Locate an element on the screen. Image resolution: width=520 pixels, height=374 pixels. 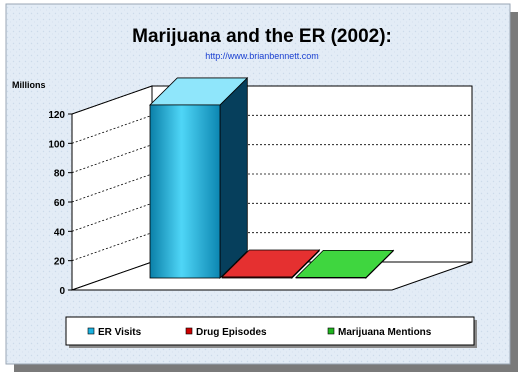
bar-drug-episodes is located at coordinates (271, 264).